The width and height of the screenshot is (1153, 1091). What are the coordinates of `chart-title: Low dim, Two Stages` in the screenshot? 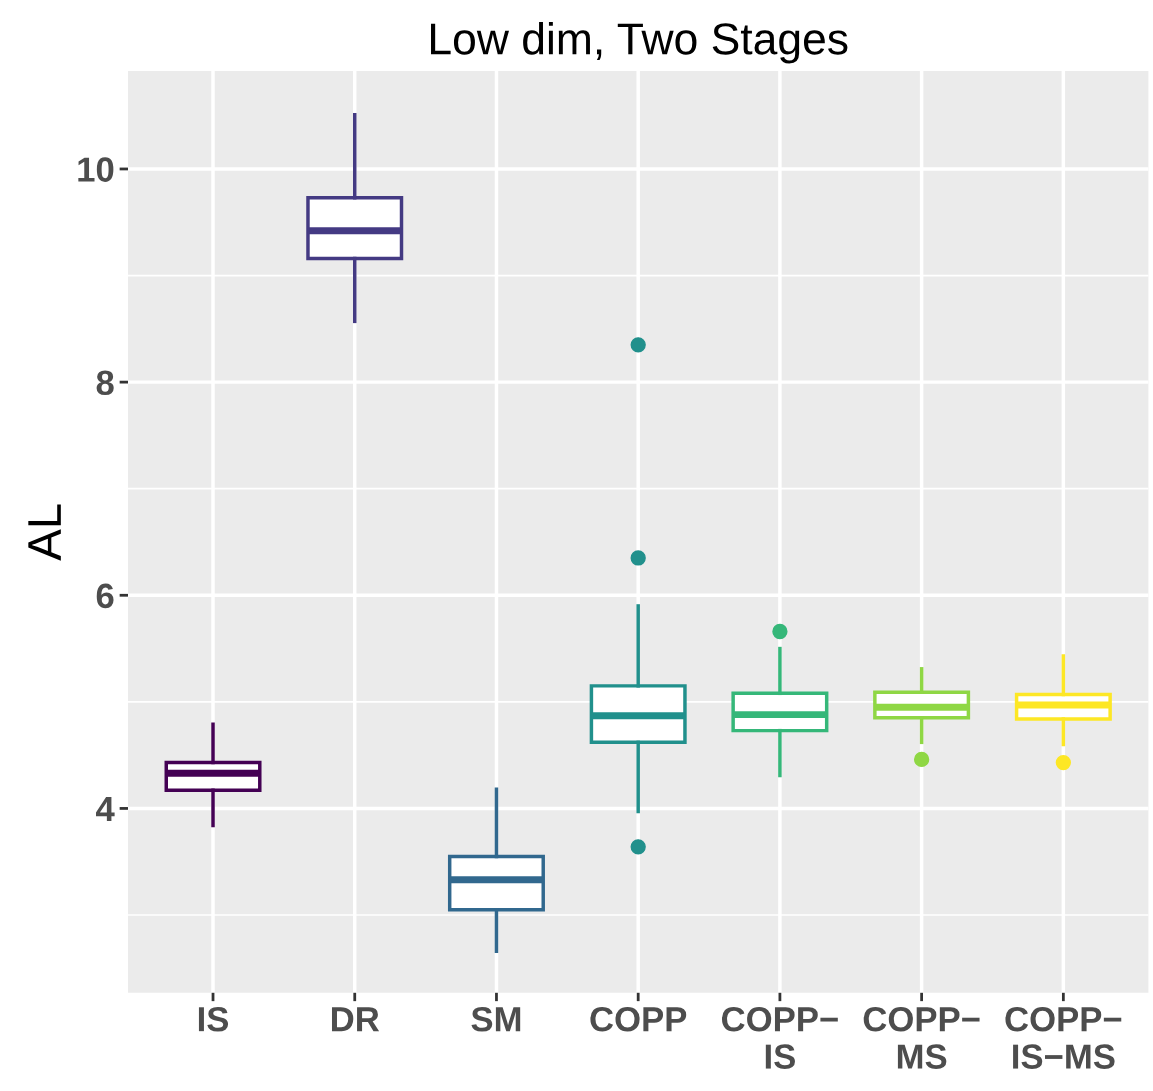 It's located at (639, 43).